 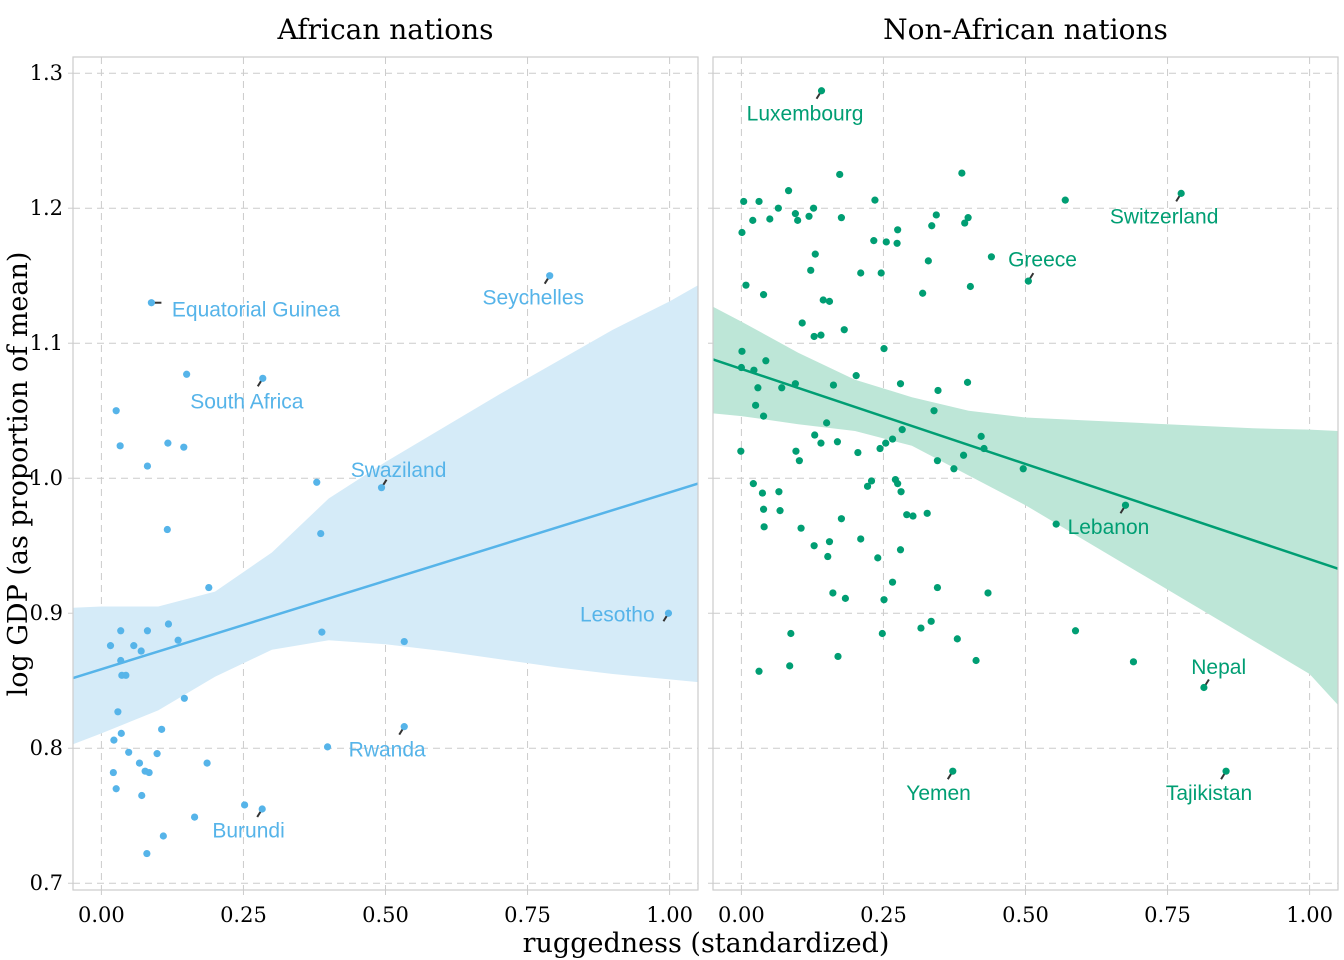 What do you see at coordinates (256, 309) in the screenshot?
I see `point-label: Equatorial Guinea` at bounding box center [256, 309].